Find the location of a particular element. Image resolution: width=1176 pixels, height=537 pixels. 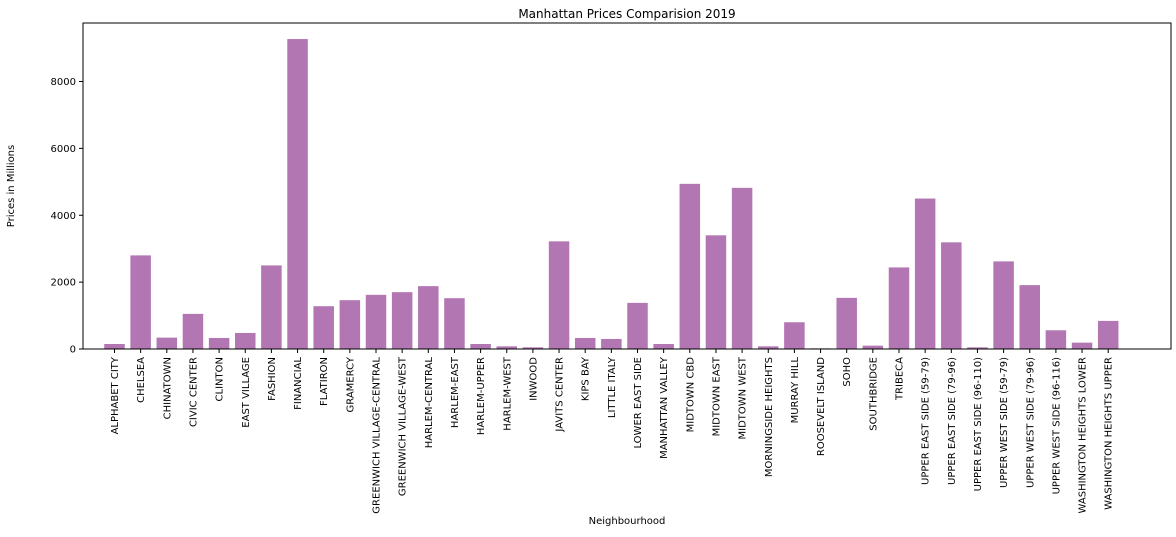

y-tick-label-1: 2000 is located at coordinates (63, 283).